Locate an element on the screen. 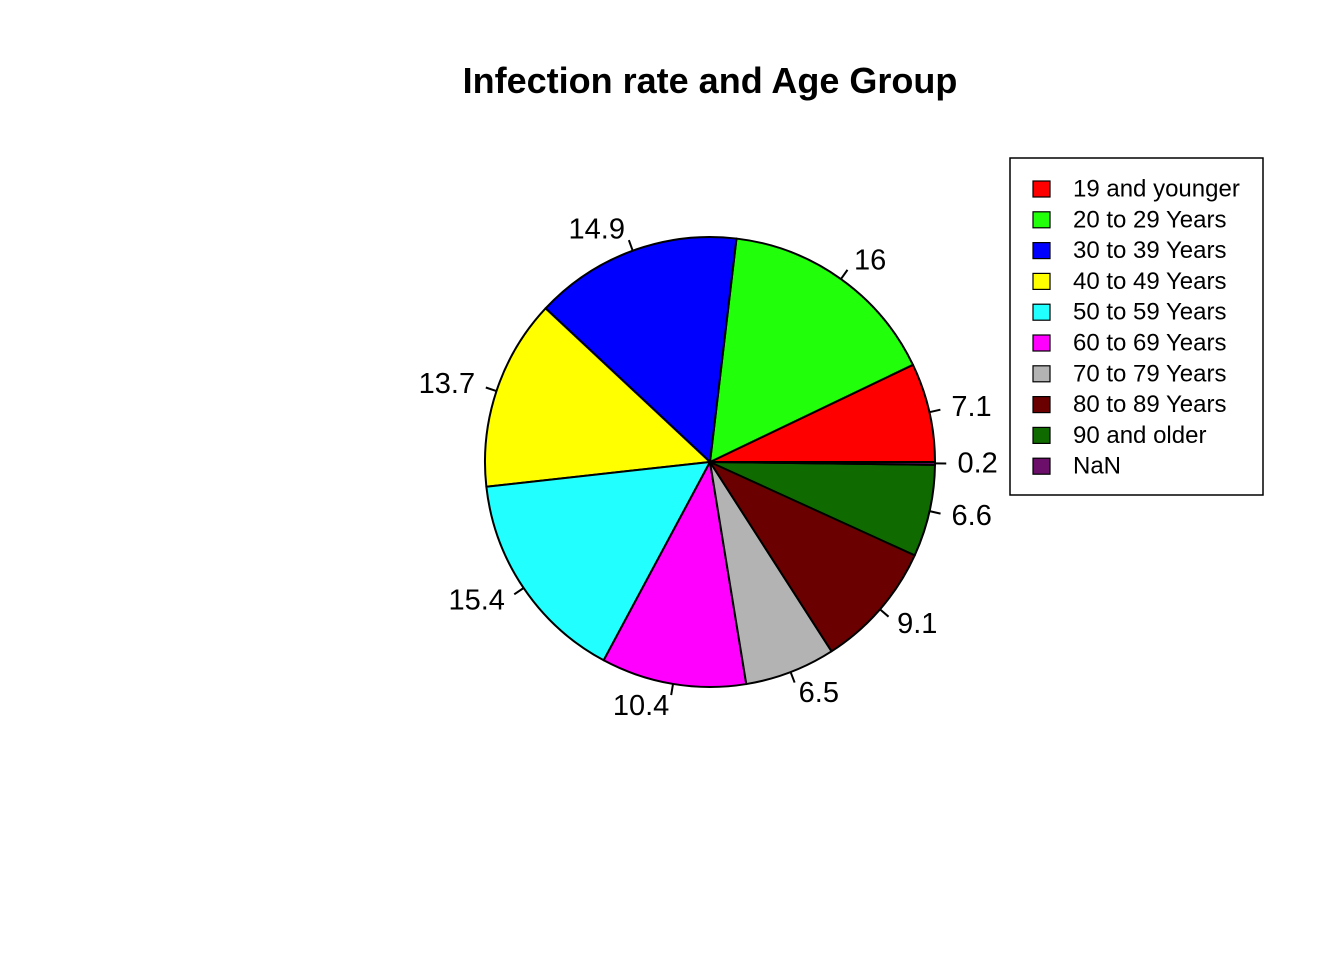  chart-title: Infection rate and Age Group is located at coordinates (710, 80).